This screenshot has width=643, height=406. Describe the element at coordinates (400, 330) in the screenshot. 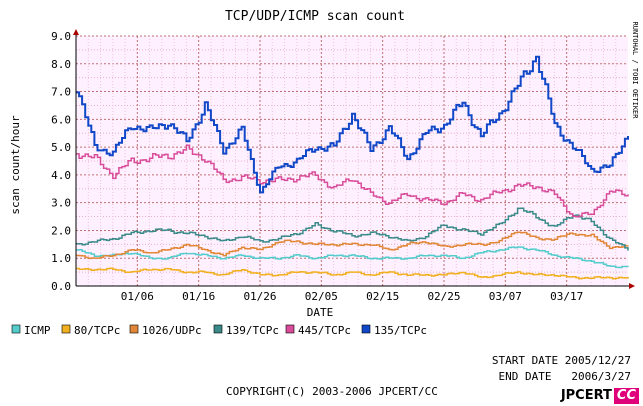

I see `legend-label: 135/TCPc` at that location.